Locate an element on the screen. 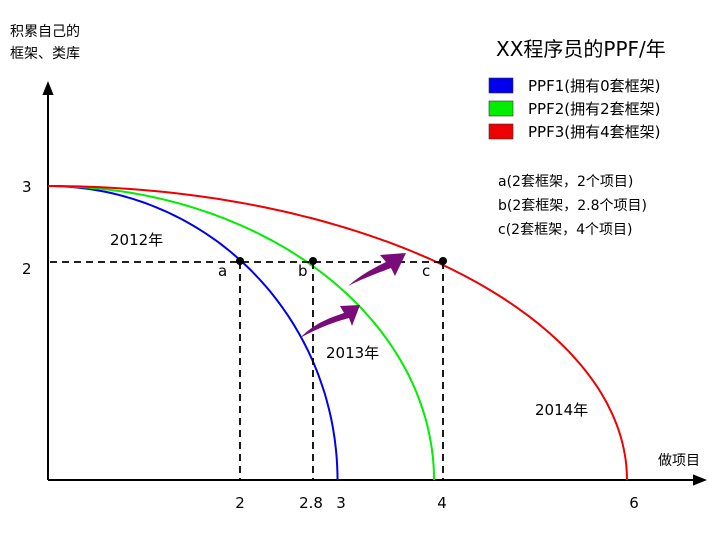 Image resolution: width=723 pixels, height=538 pixels. point-c-label: c is located at coordinates (426, 271).